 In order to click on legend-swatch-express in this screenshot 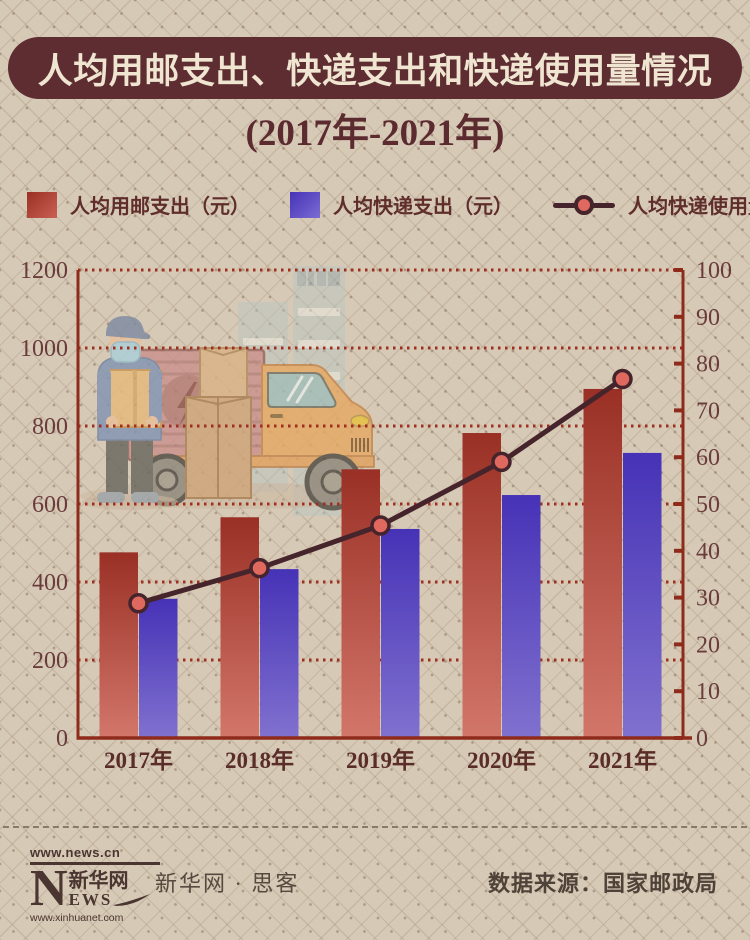, I will do `click(305, 204)`.